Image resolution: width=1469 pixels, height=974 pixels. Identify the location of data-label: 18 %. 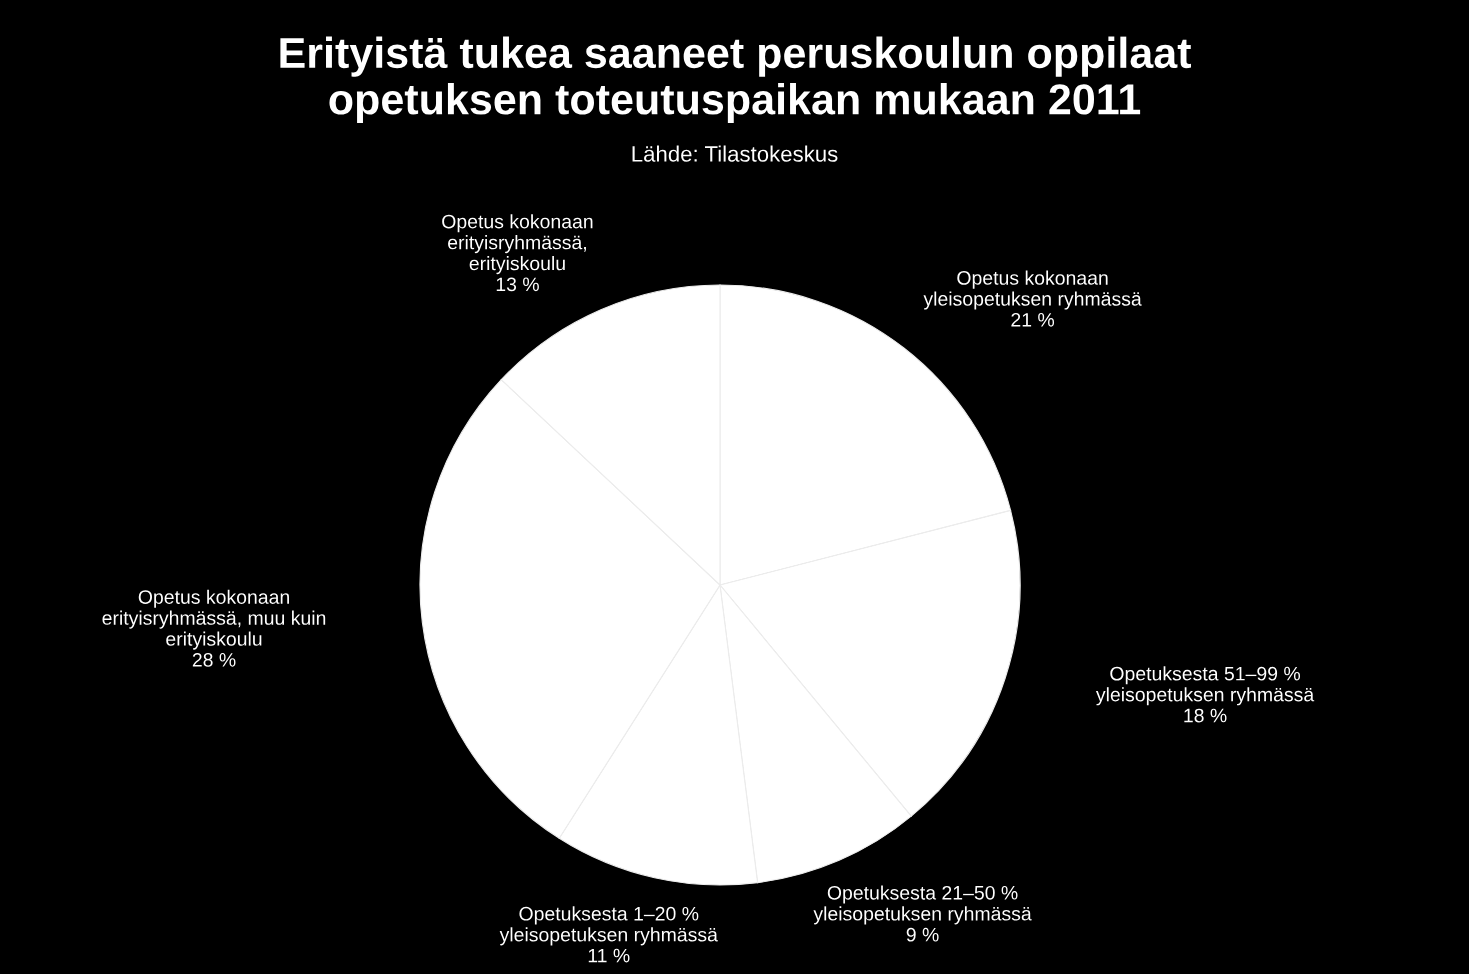
(1205, 715).